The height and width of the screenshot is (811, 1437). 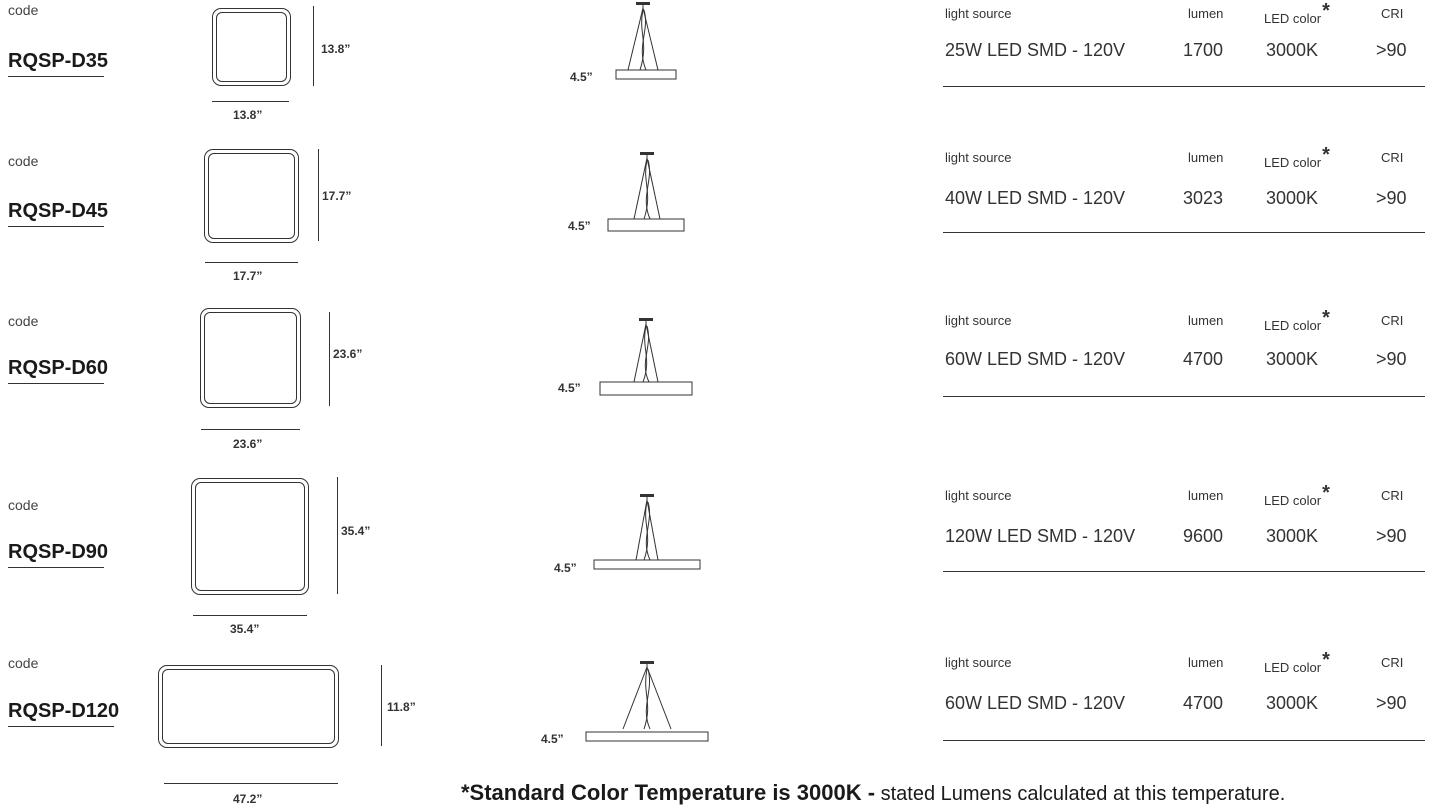 What do you see at coordinates (1040, 536) in the screenshot?
I see `spec-light-source: 120W LED SMD - 120V` at bounding box center [1040, 536].